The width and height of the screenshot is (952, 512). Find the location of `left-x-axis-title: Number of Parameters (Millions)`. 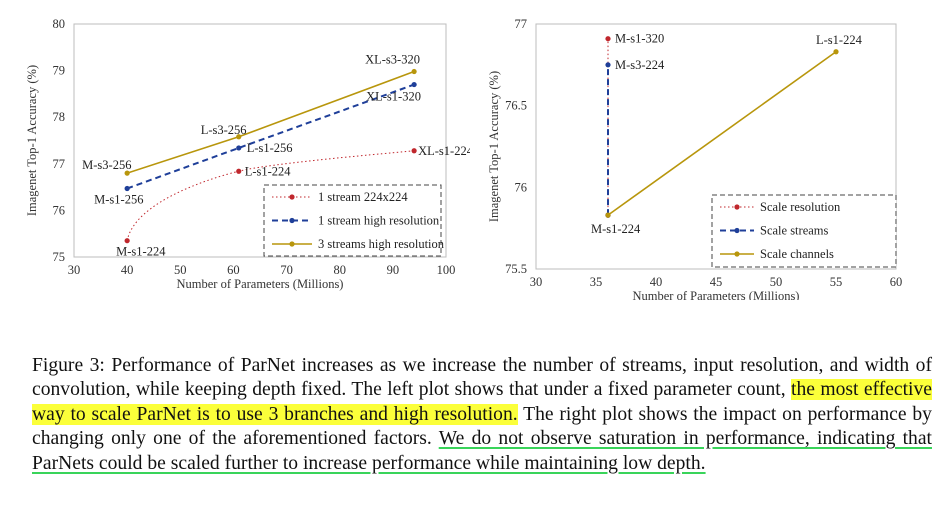

left-x-axis-title: Number of Parameters (Millions) is located at coordinates (260, 284).